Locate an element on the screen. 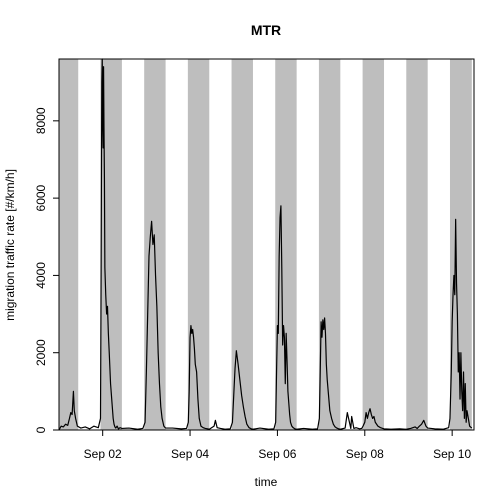 The width and height of the screenshot is (504, 504). y-tick-label-2: 2000 is located at coordinates (41, 352).